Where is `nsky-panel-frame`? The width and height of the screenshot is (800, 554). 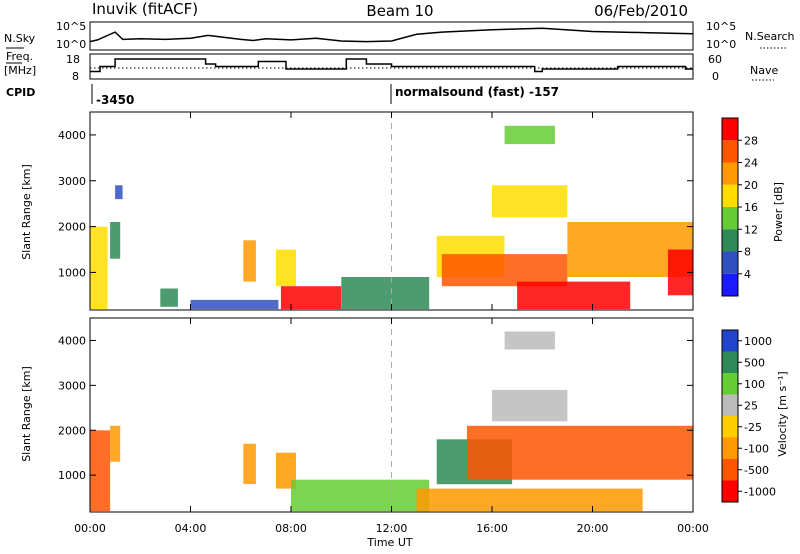
nsky-panel-frame is located at coordinates (391, 36).